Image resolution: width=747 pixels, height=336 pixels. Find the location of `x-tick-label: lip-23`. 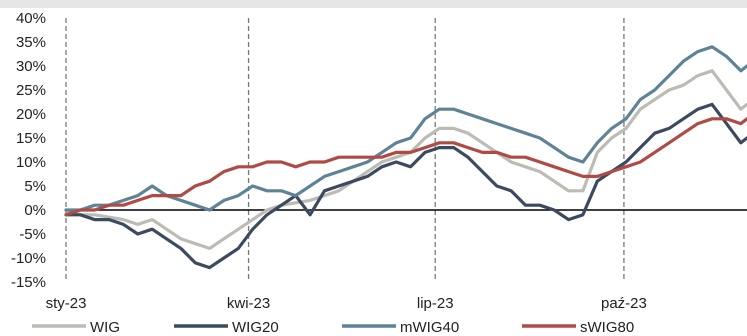

x-tick-label: lip-23 is located at coordinates (435, 303).